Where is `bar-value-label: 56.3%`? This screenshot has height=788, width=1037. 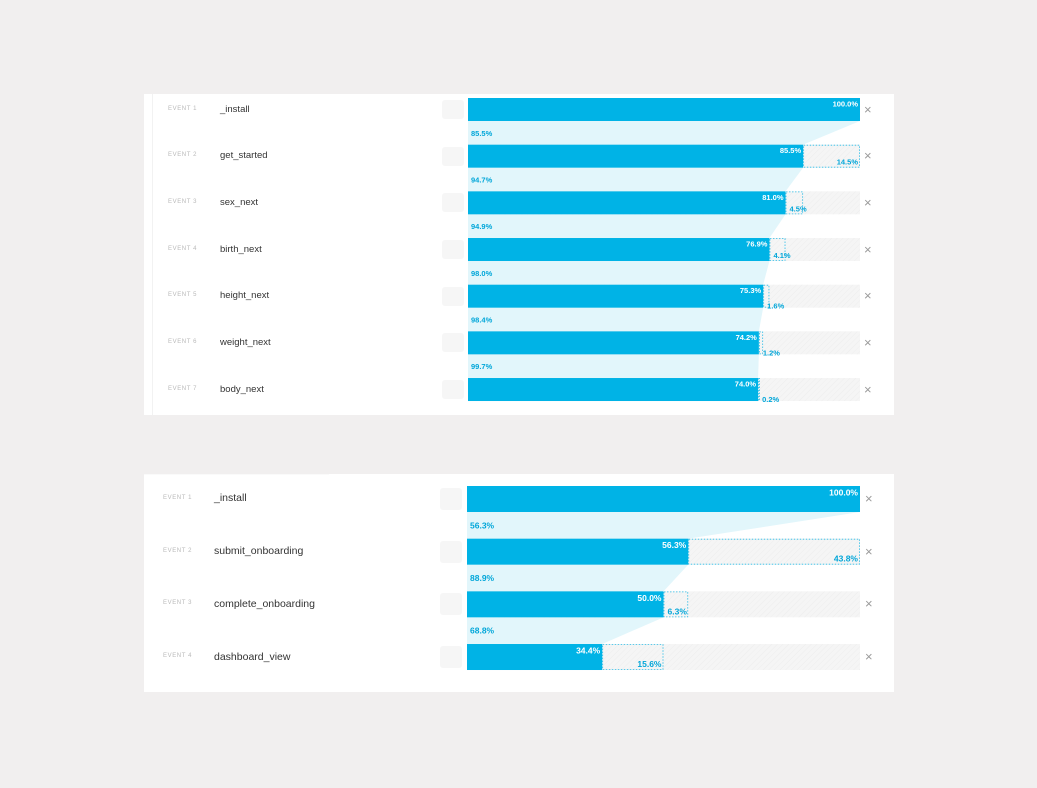
bar-value-label: 56.3% is located at coordinates (674, 545).